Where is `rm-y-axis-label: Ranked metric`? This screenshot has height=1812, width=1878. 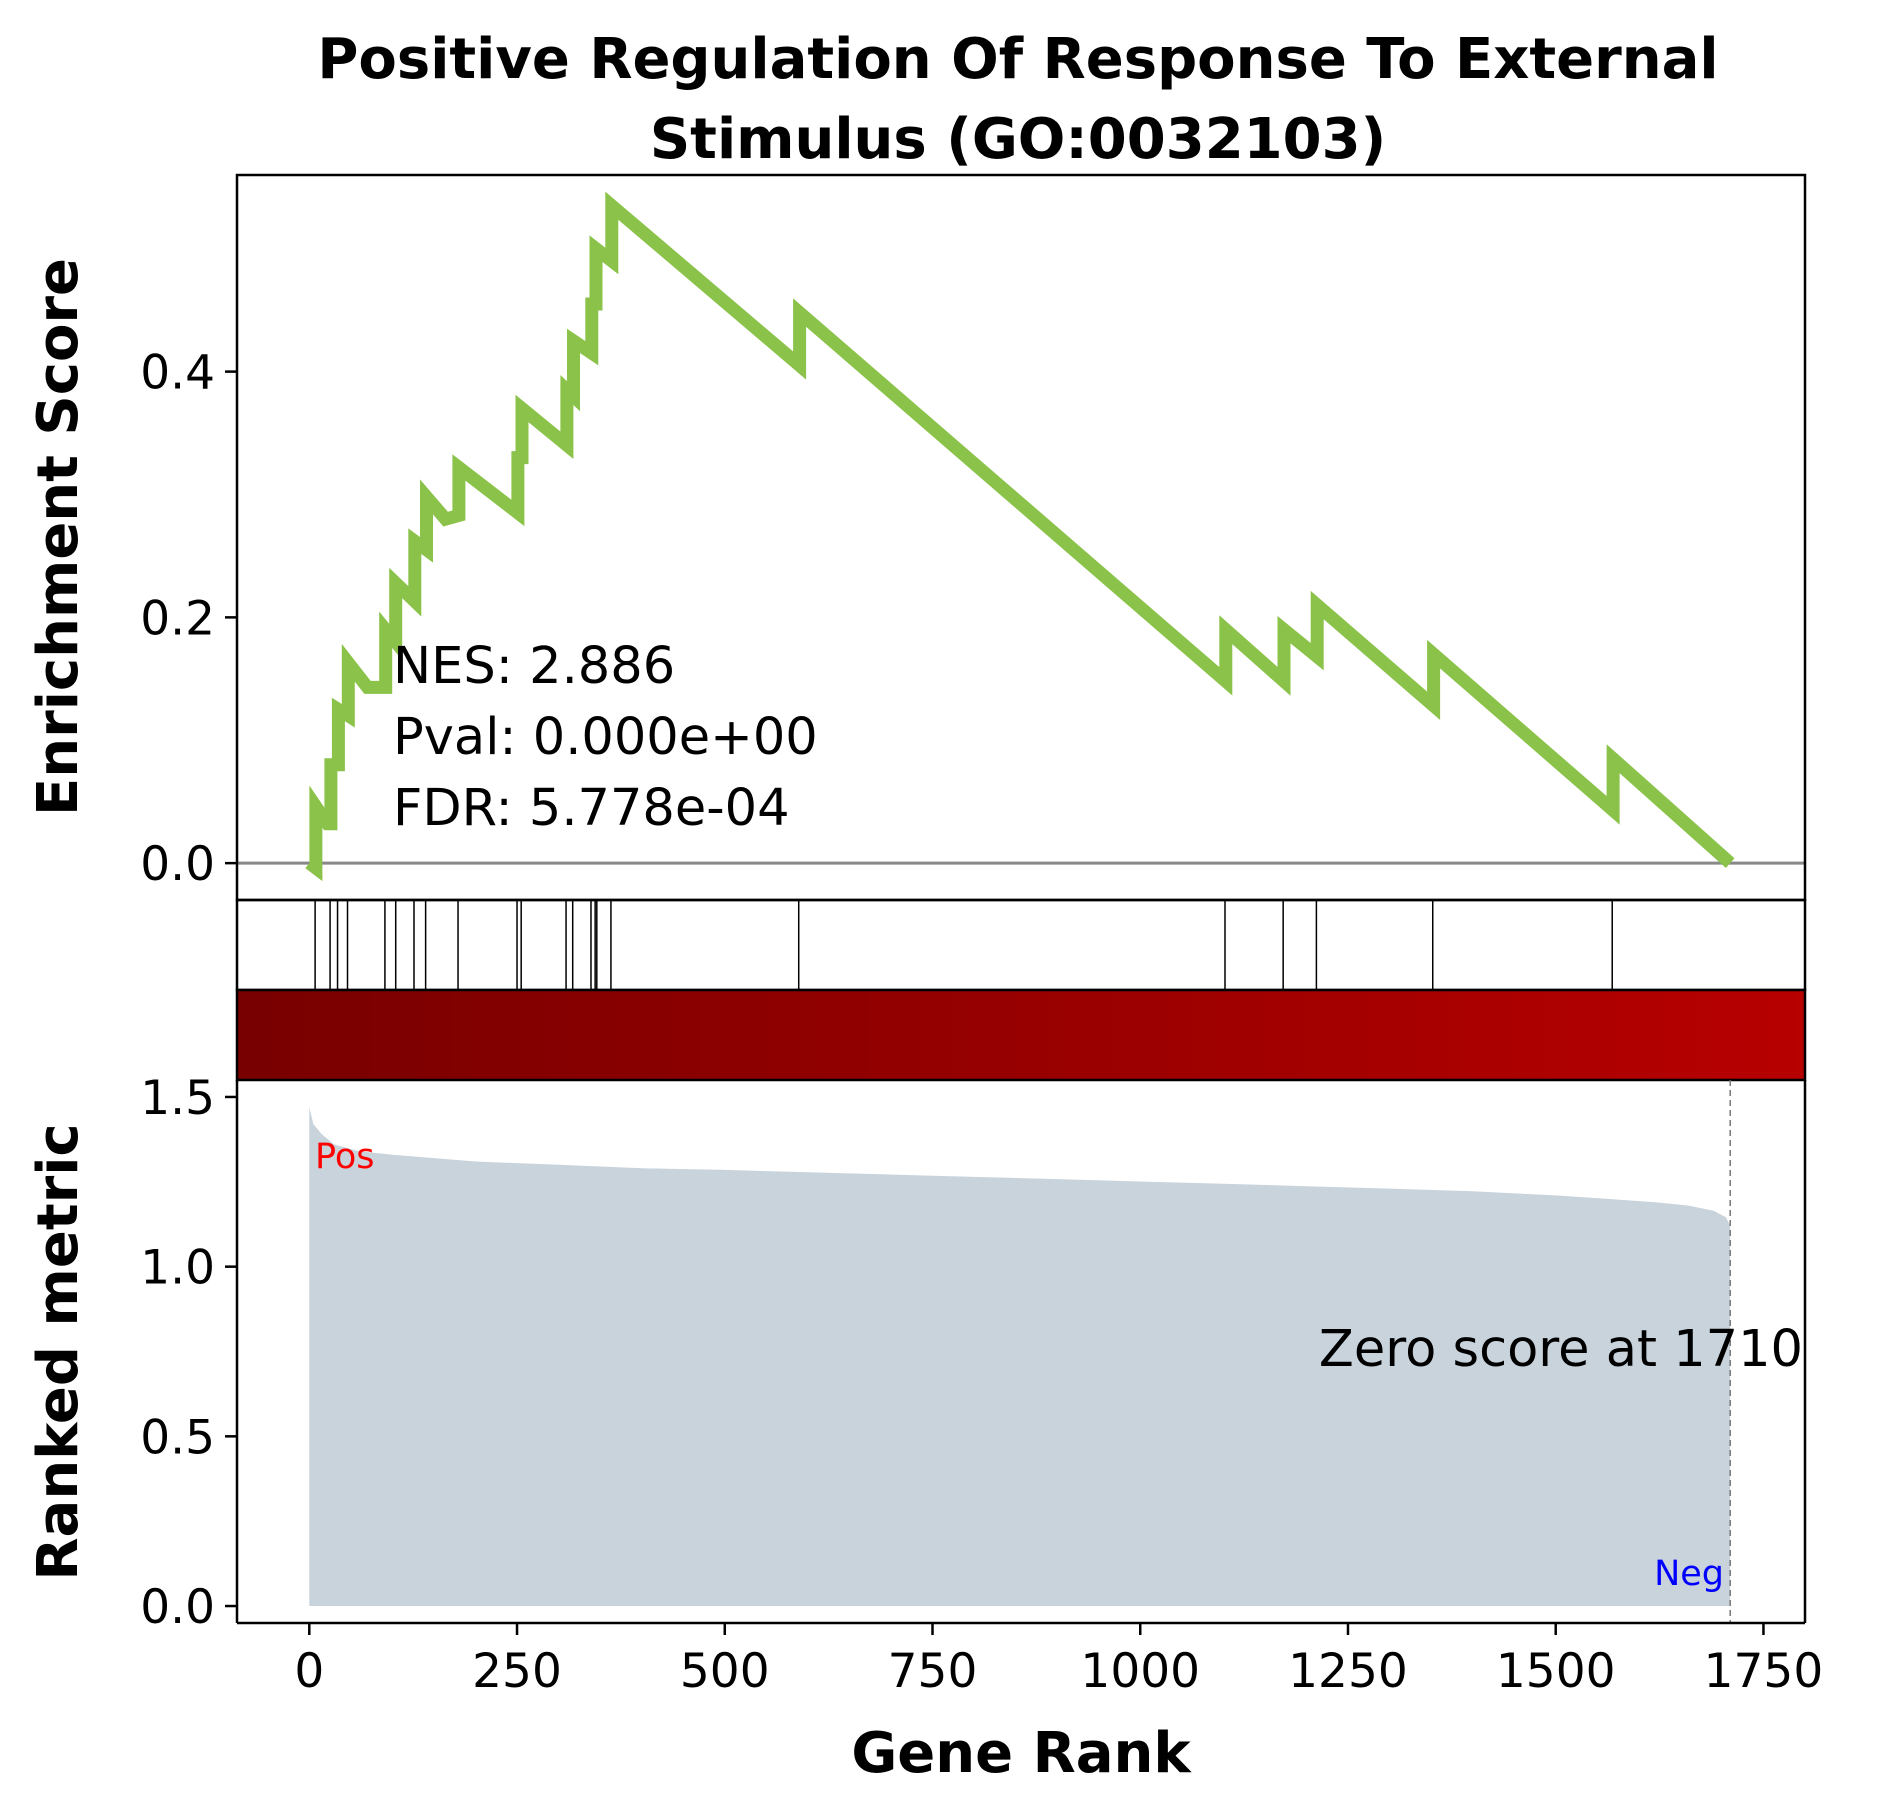
rm-y-axis-label: Ranked metric is located at coordinates (58, 1351).